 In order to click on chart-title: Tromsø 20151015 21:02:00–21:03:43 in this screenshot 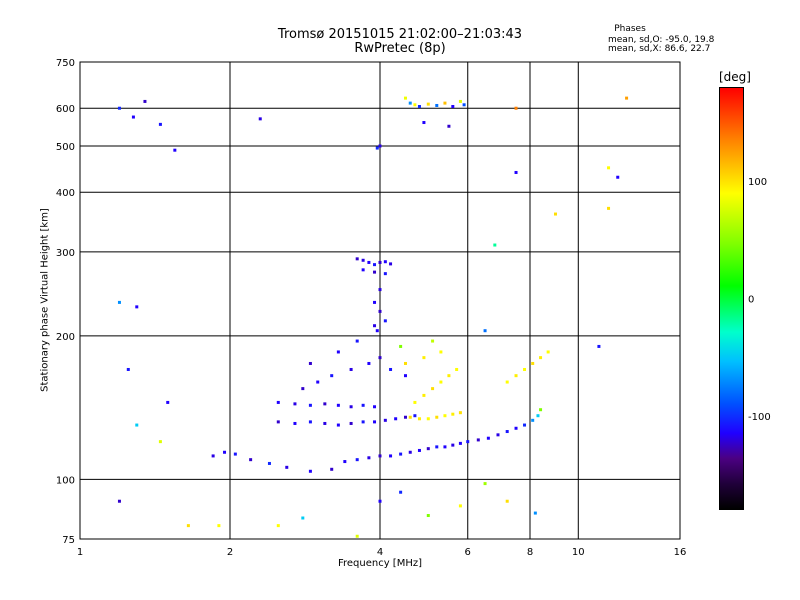, I will do `click(400, 34)`.